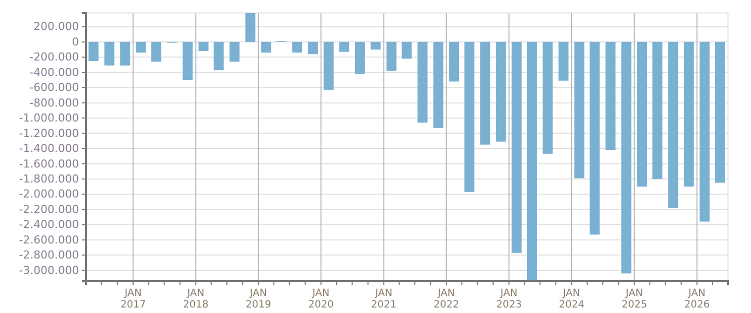 This screenshot has width=751, height=313. What do you see at coordinates (49, 270) in the screenshot?
I see `y-tick-label: -3.000.000` at bounding box center [49, 270].